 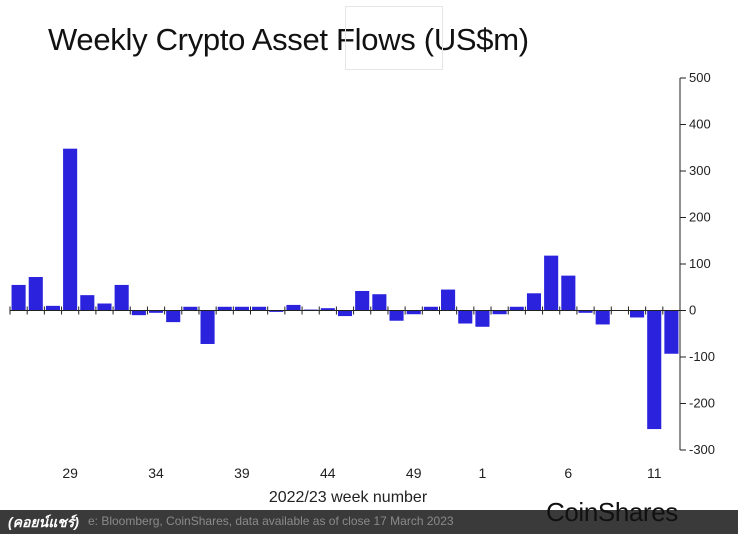 What do you see at coordinates (702, 403) in the screenshot?
I see `y-tick-label: -200` at bounding box center [702, 403].